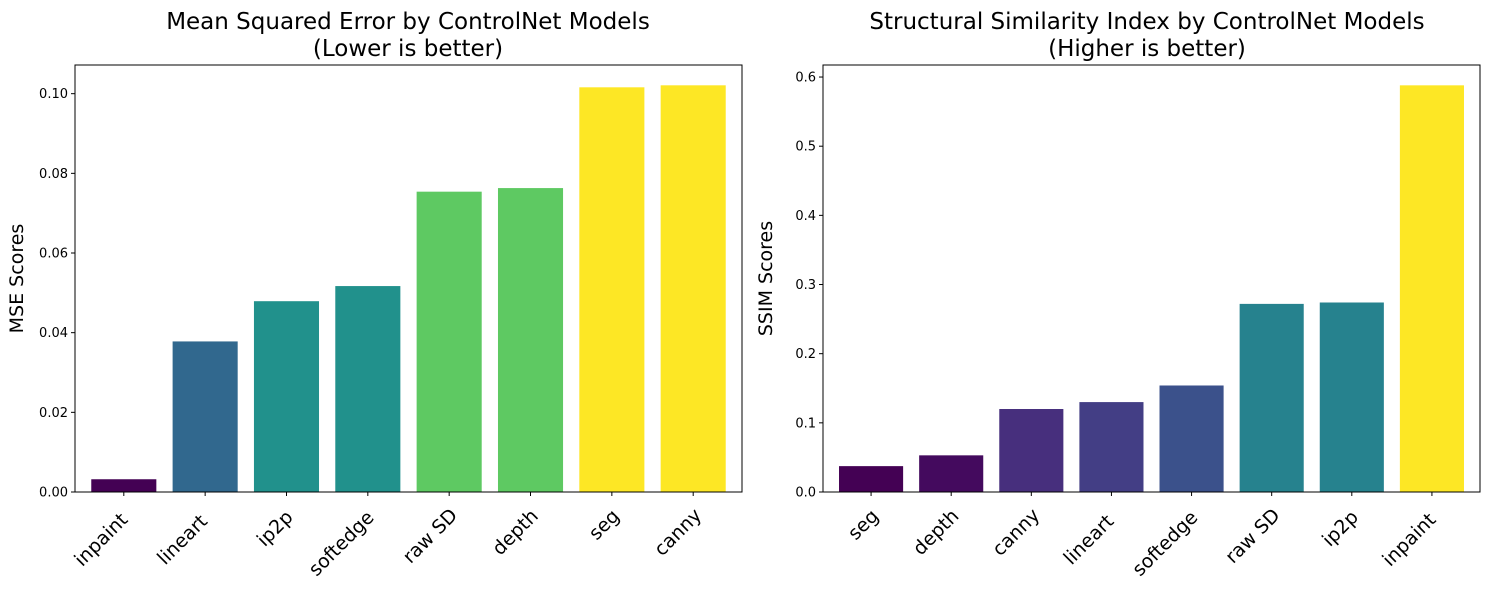 Image resolution: width=1489 pixels, height=590 pixels. Describe the element at coordinates (805, 423) in the screenshot. I see `ssim-y-tick-label: 0.1` at that location.